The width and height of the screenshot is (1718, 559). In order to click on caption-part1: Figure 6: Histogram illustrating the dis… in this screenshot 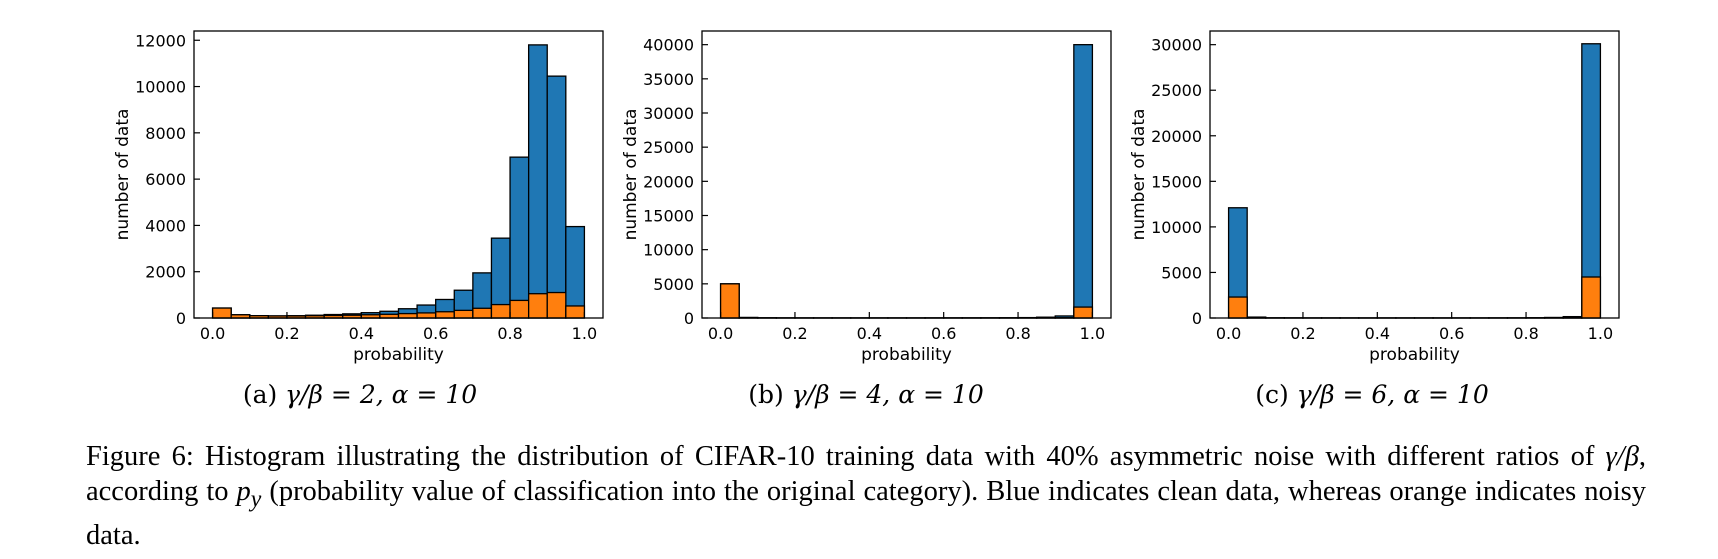, I will do `click(566, 456)`.